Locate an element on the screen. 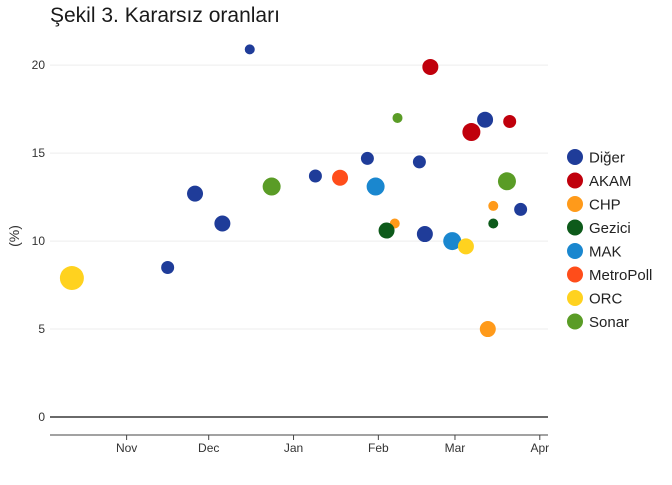 The height and width of the screenshot is (485, 672). legend-label: MetroPoll is located at coordinates (620, 275).